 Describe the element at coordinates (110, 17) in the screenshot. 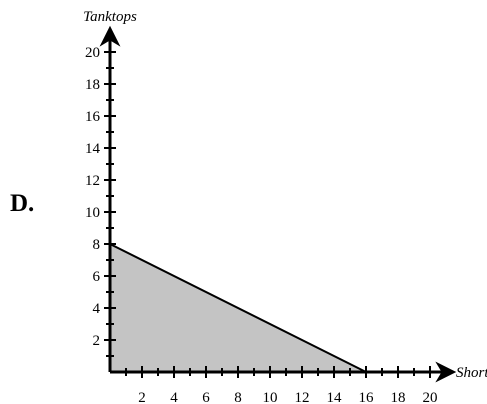

I see `y-axis-title: Tanktops` at that location.